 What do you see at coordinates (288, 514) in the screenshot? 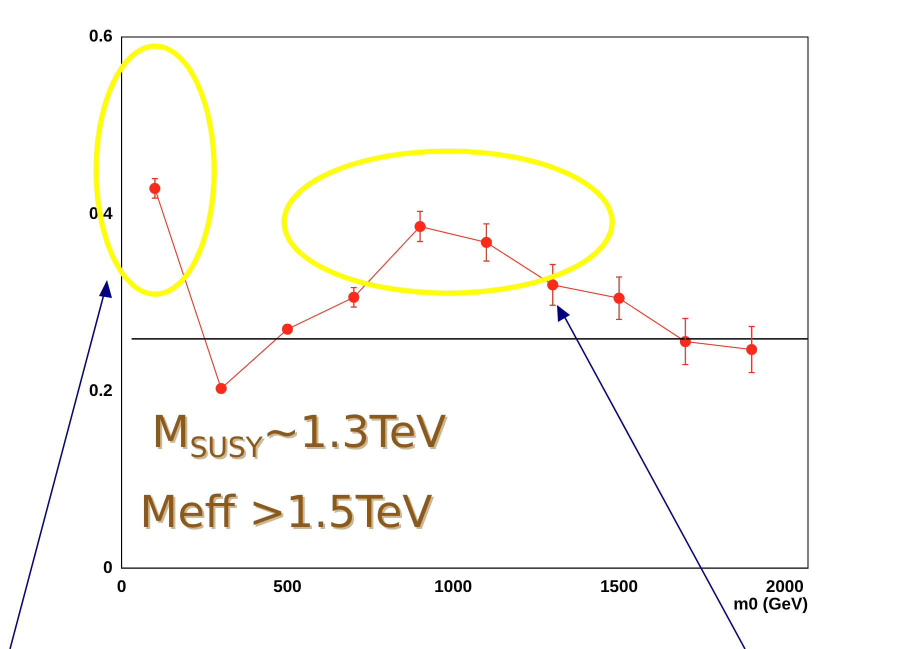
I see `annotation: Meff >1.5TeV` at bounding box center [288, 514].